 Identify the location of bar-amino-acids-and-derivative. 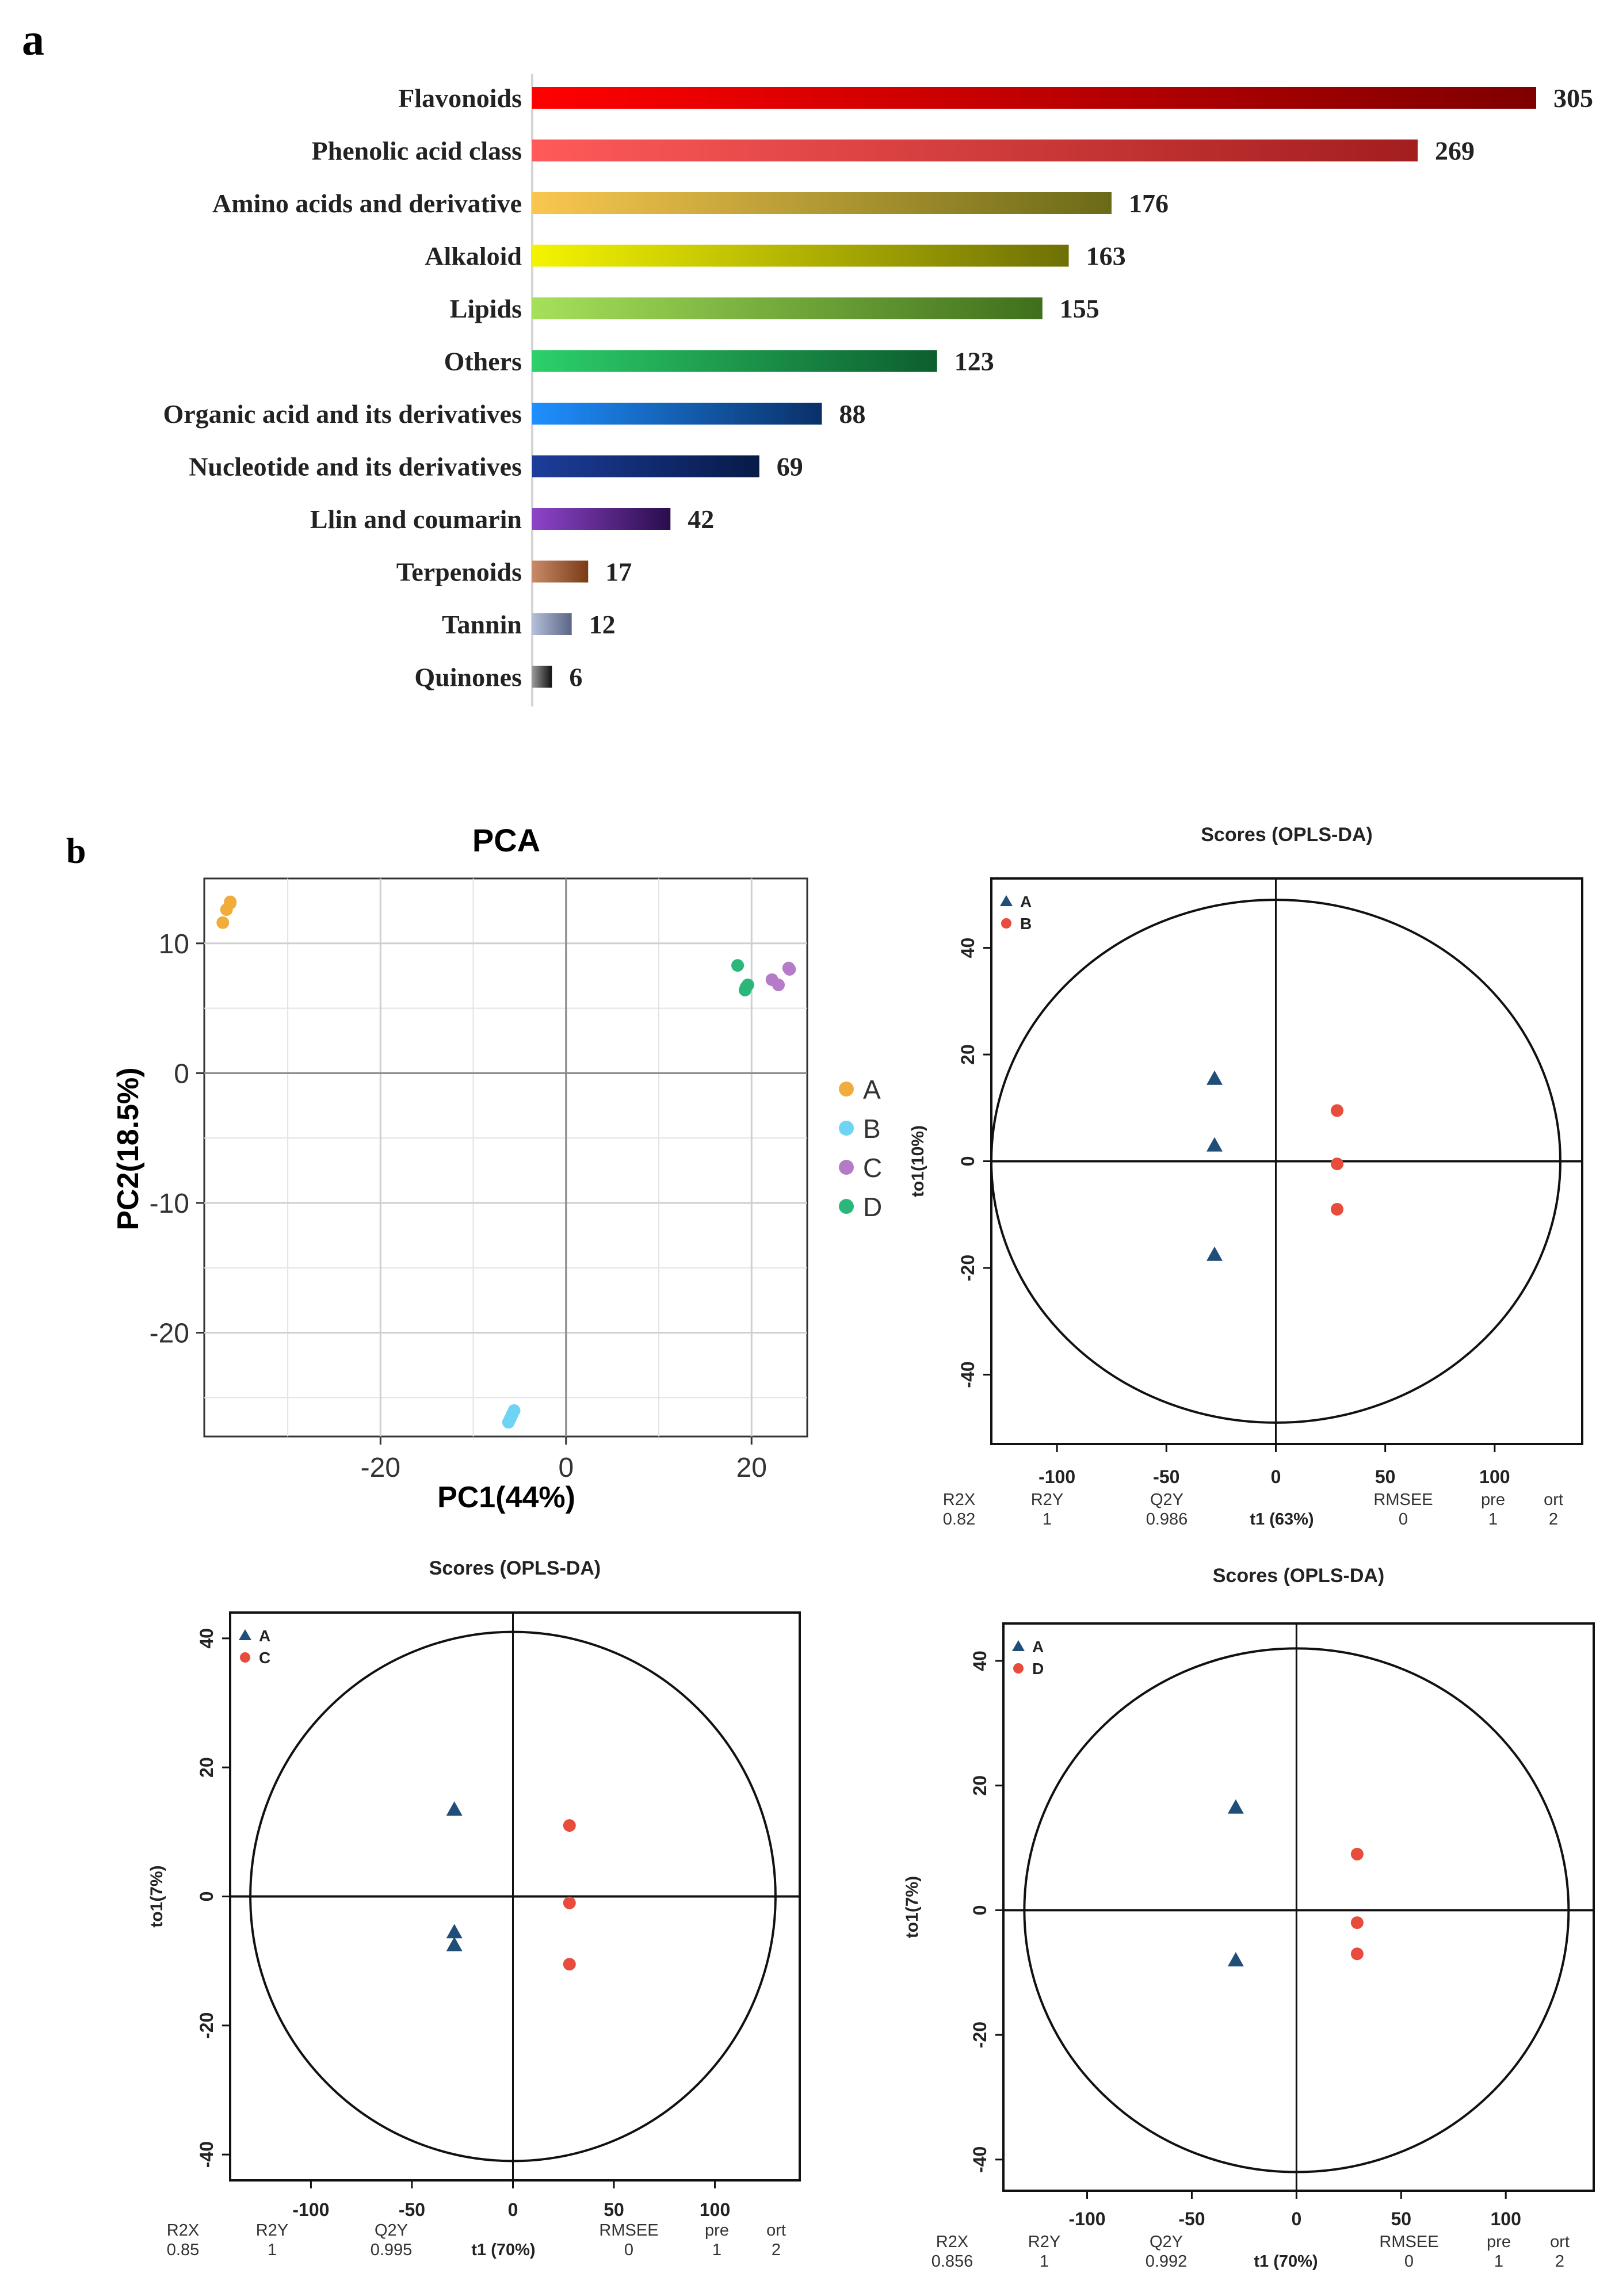
(822, 203).